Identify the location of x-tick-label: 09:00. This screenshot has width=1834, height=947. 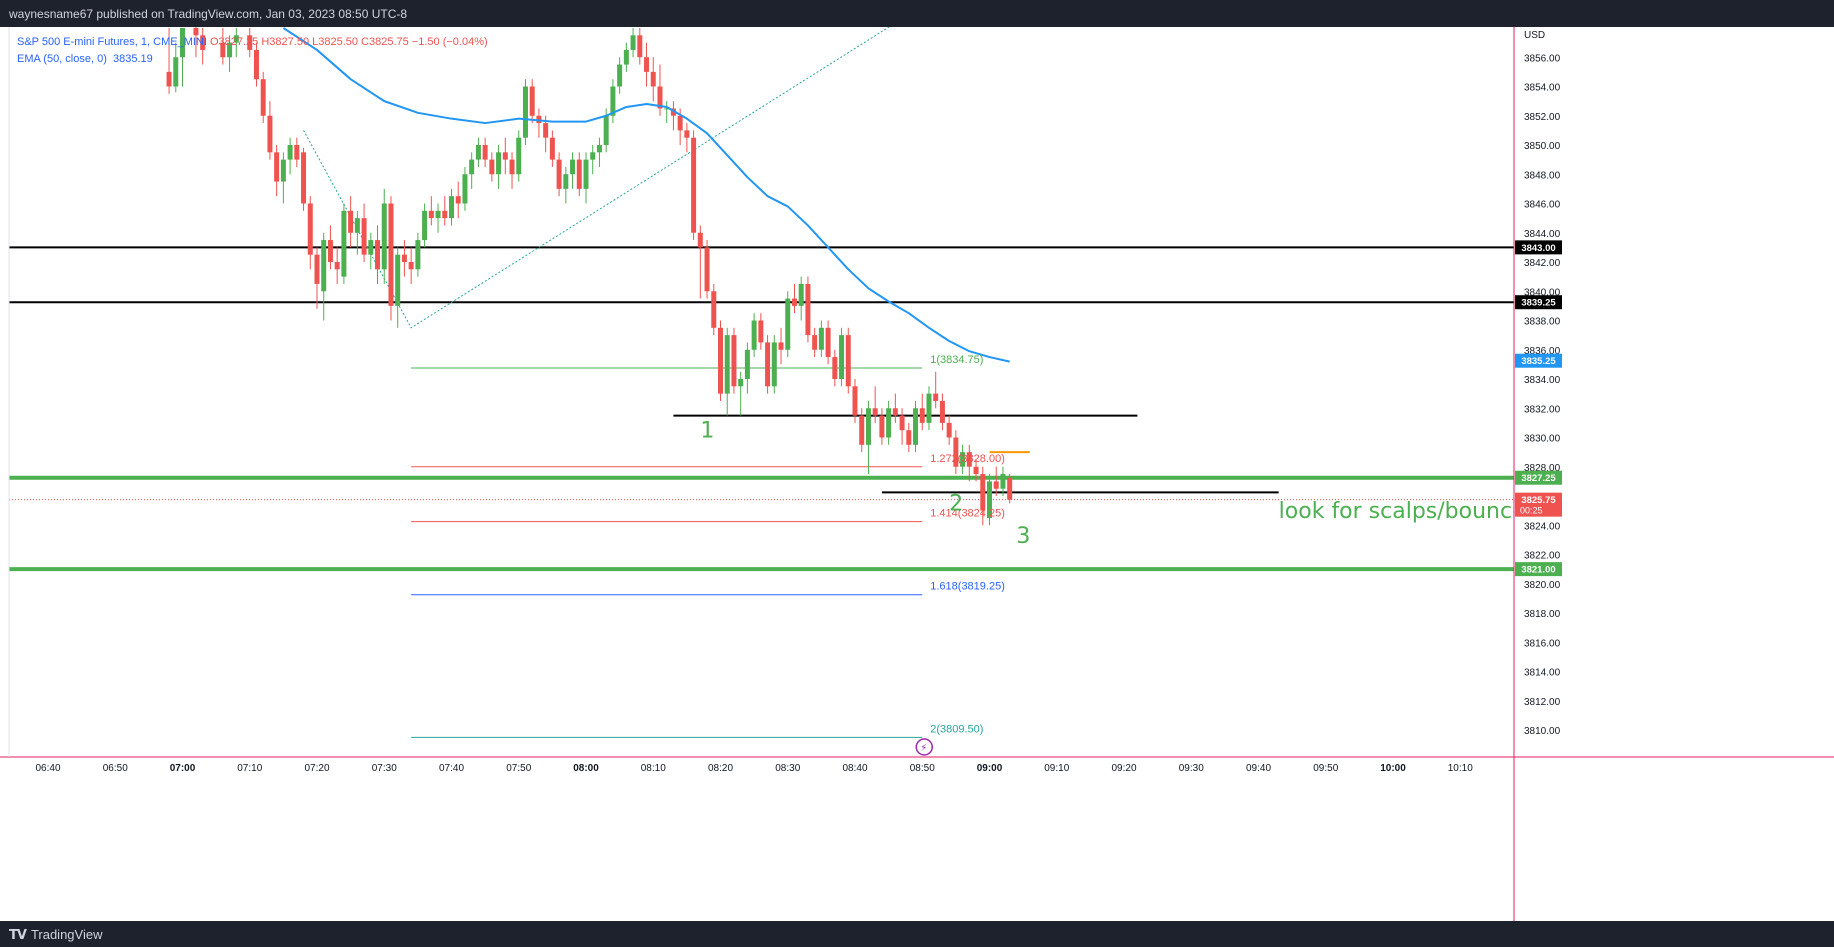
(990, 768).